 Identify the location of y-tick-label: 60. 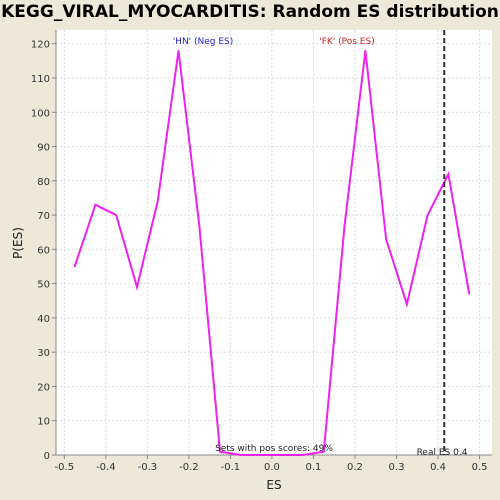
(43, 250).